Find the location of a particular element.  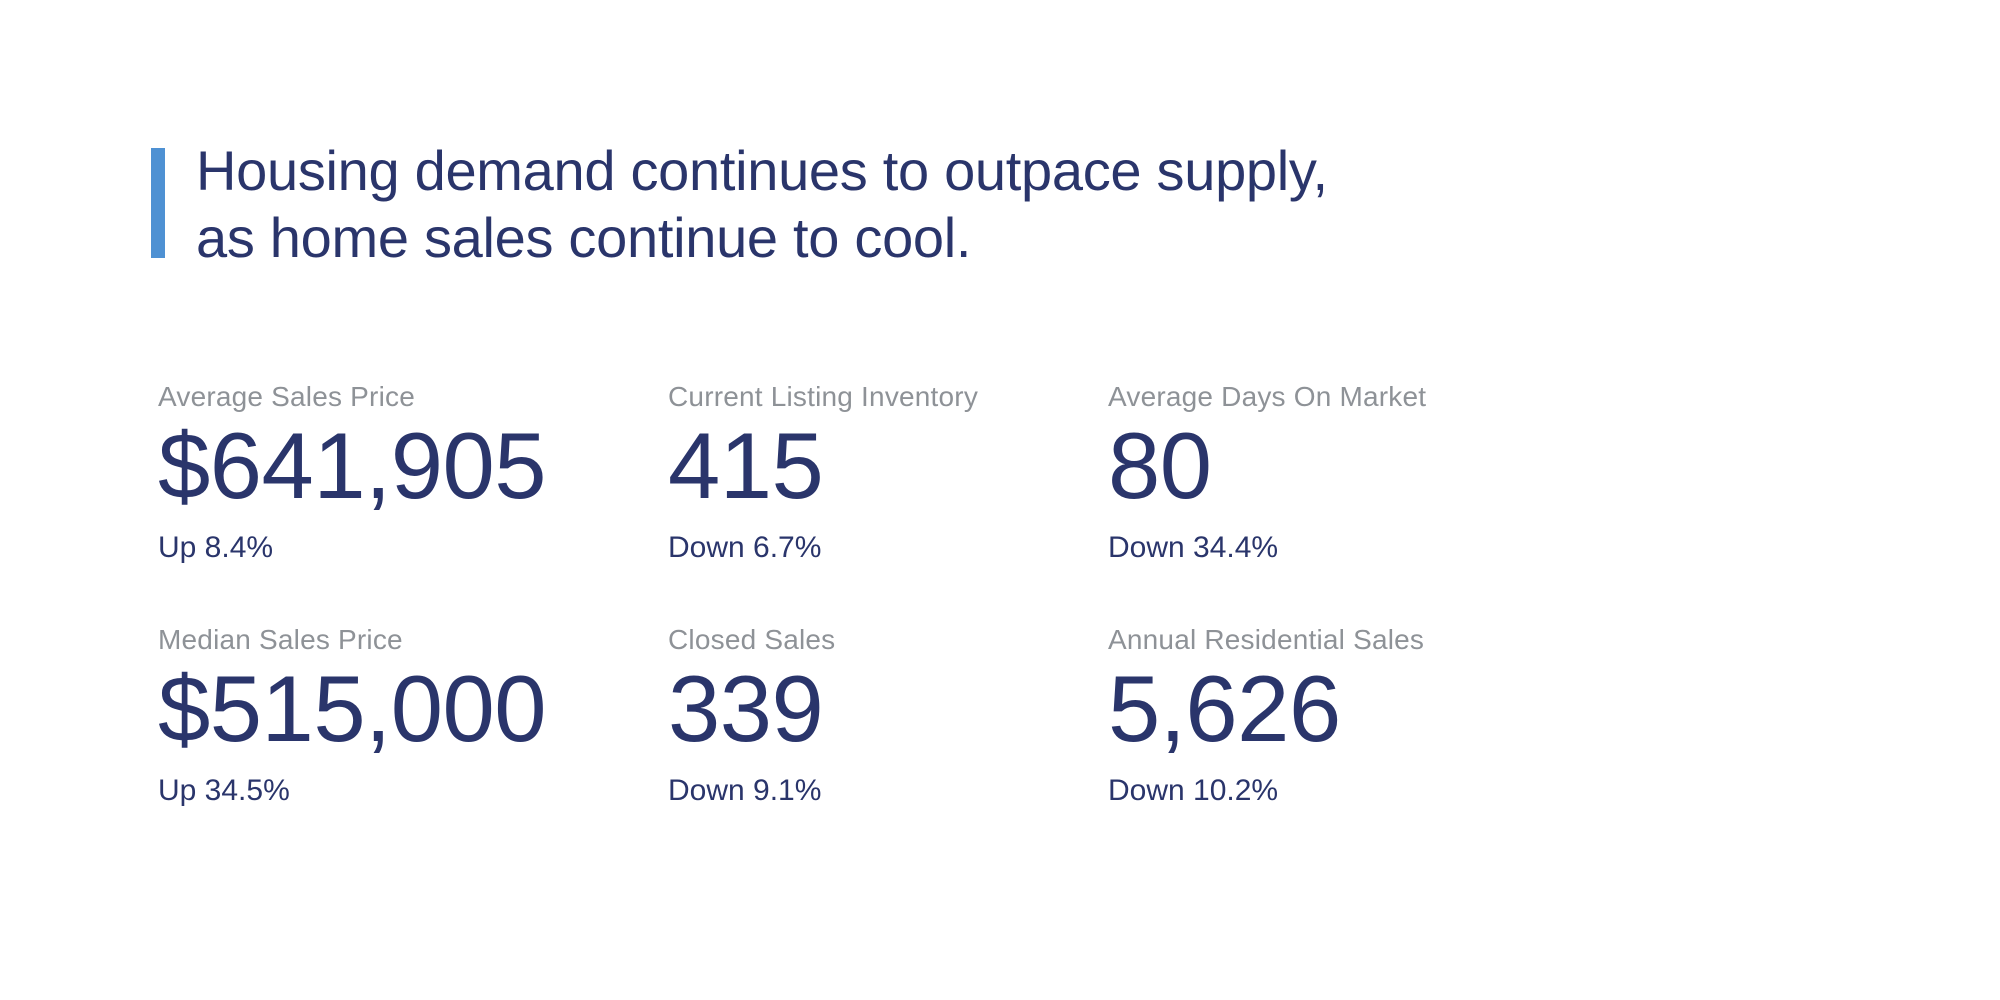

stat-value: 339 is located at coordinates (746, 708).